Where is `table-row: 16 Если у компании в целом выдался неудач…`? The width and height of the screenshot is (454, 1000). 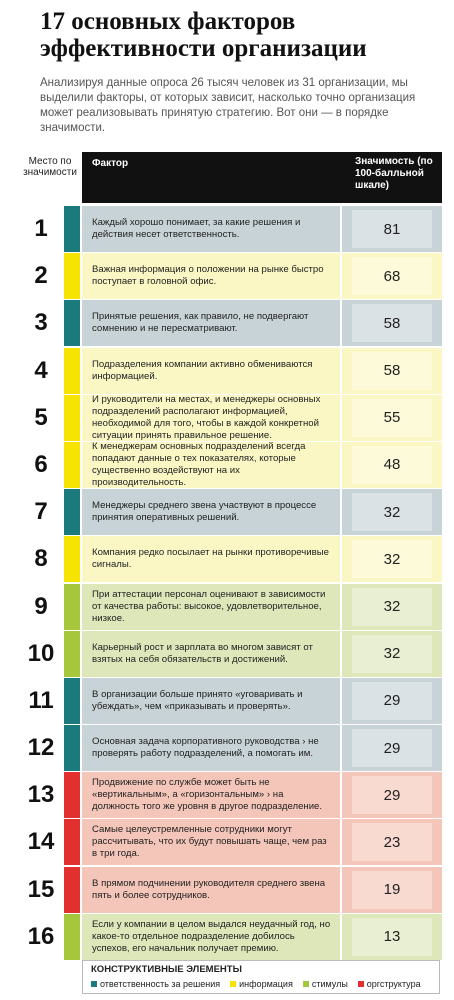
table-row: 16 Если у компании в целом выдался неудач… is located at coordinates (227, 936).